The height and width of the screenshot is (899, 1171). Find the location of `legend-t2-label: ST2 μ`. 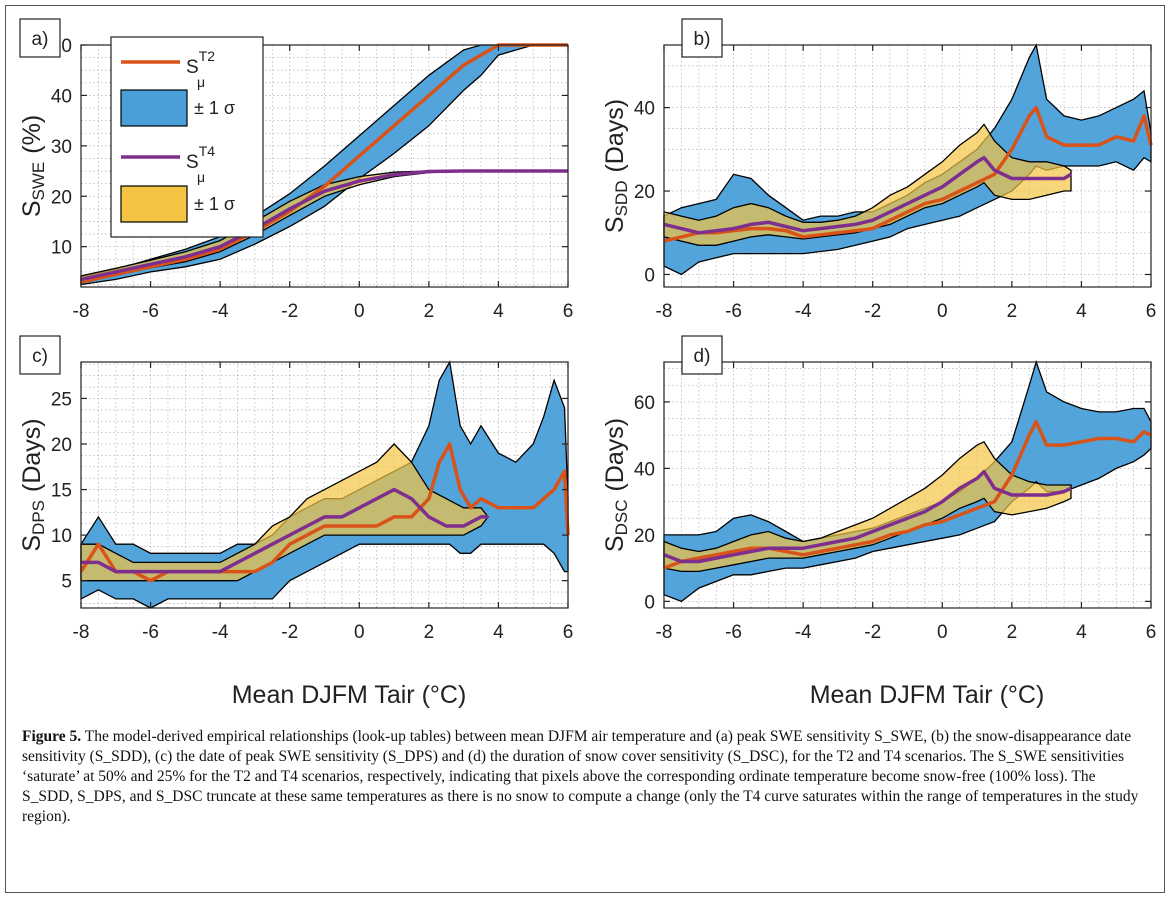

legend-t2-label: ST2 μ is located at coordinates (200, 69).